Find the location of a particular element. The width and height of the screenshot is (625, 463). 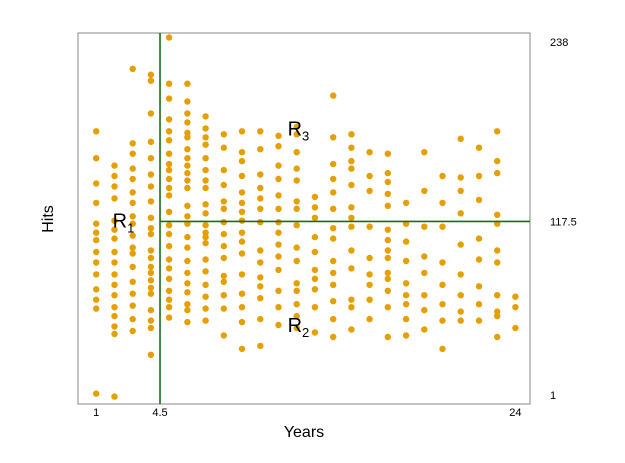

y-axis-title: Hits is located at coordinates (48, 219).